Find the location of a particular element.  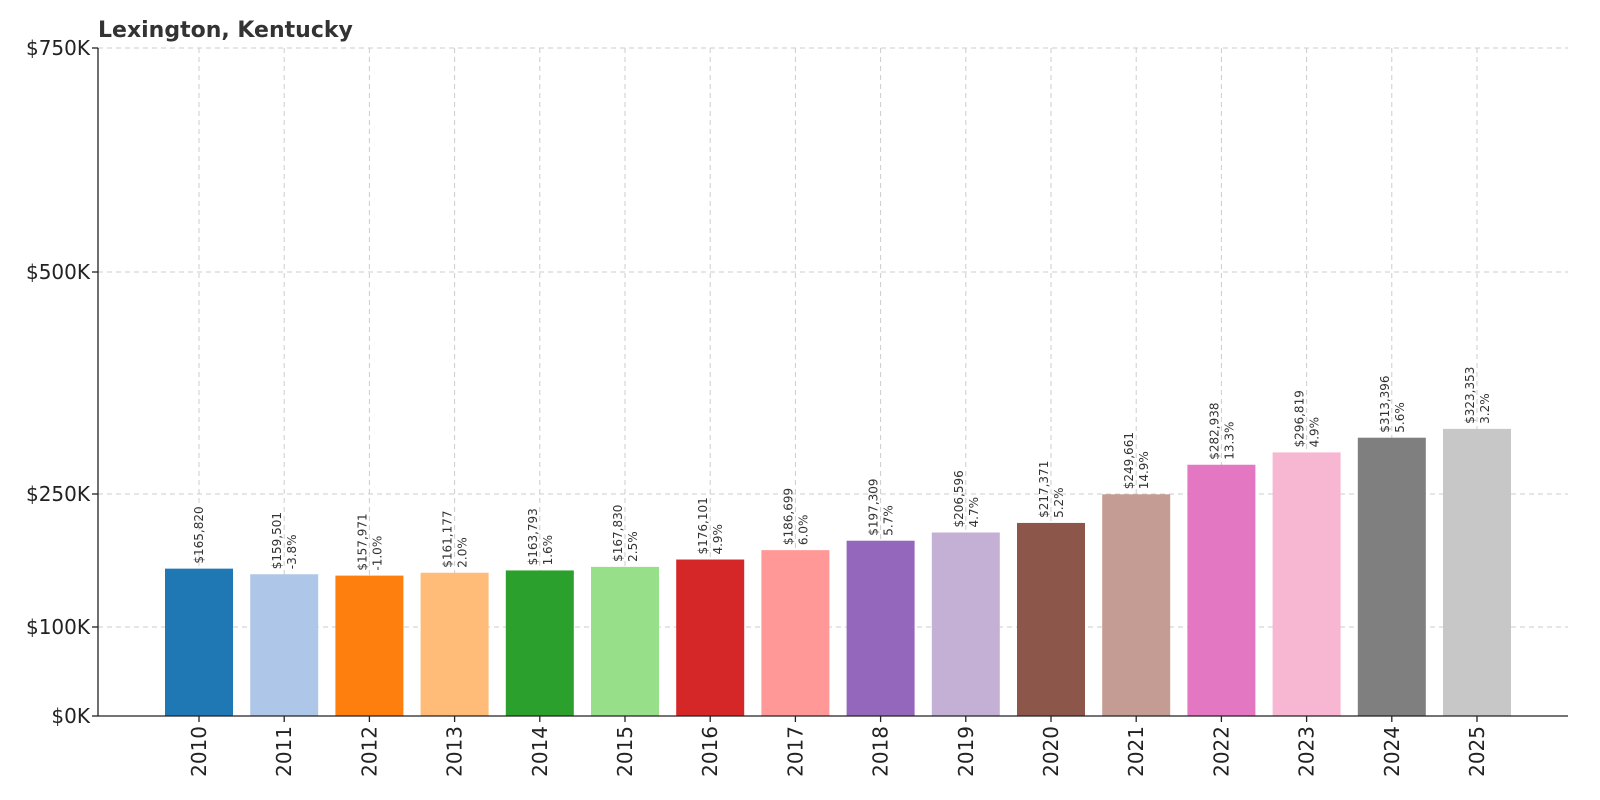

value-label: $296,819 is located at coordinates (1300, 418).